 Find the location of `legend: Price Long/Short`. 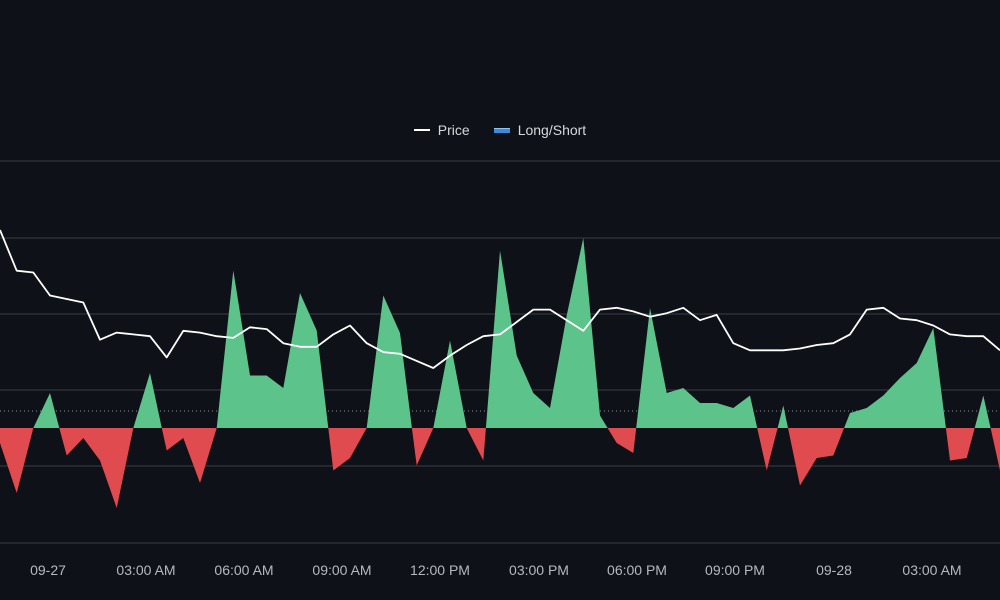

legend: Price Long/Short is located at coordinates (500, 130).